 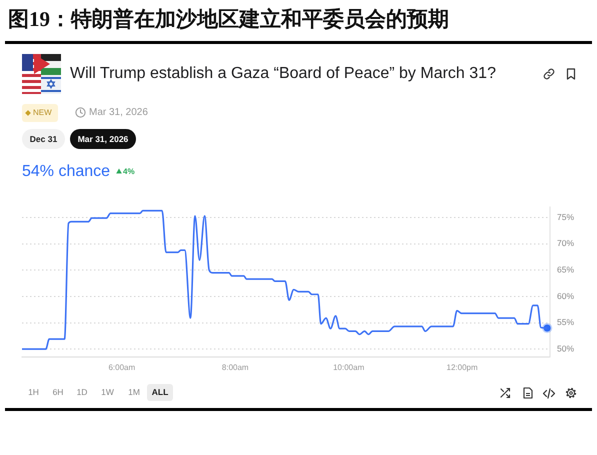 What do you see at coordinates (565, 217) in the screenshot?
I see `y-tick-label: 75%` at bounding box center [565, 217].